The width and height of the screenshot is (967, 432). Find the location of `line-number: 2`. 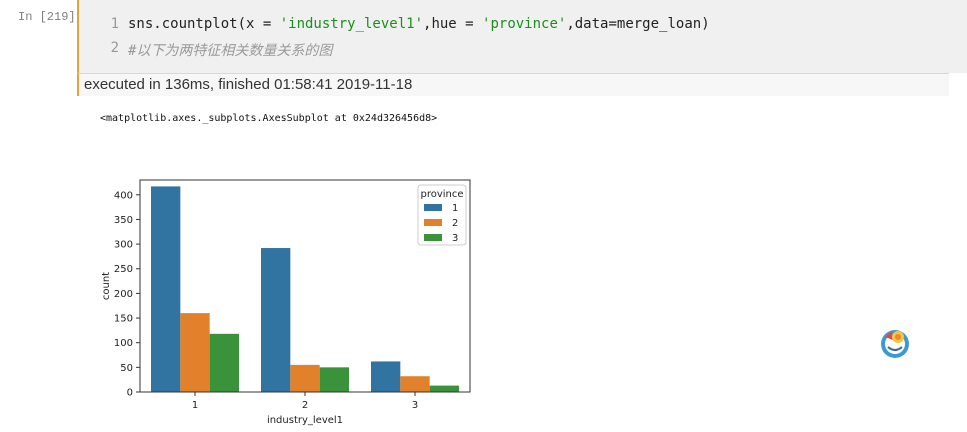

line-number: 2 is located at coordinates (114, 48).